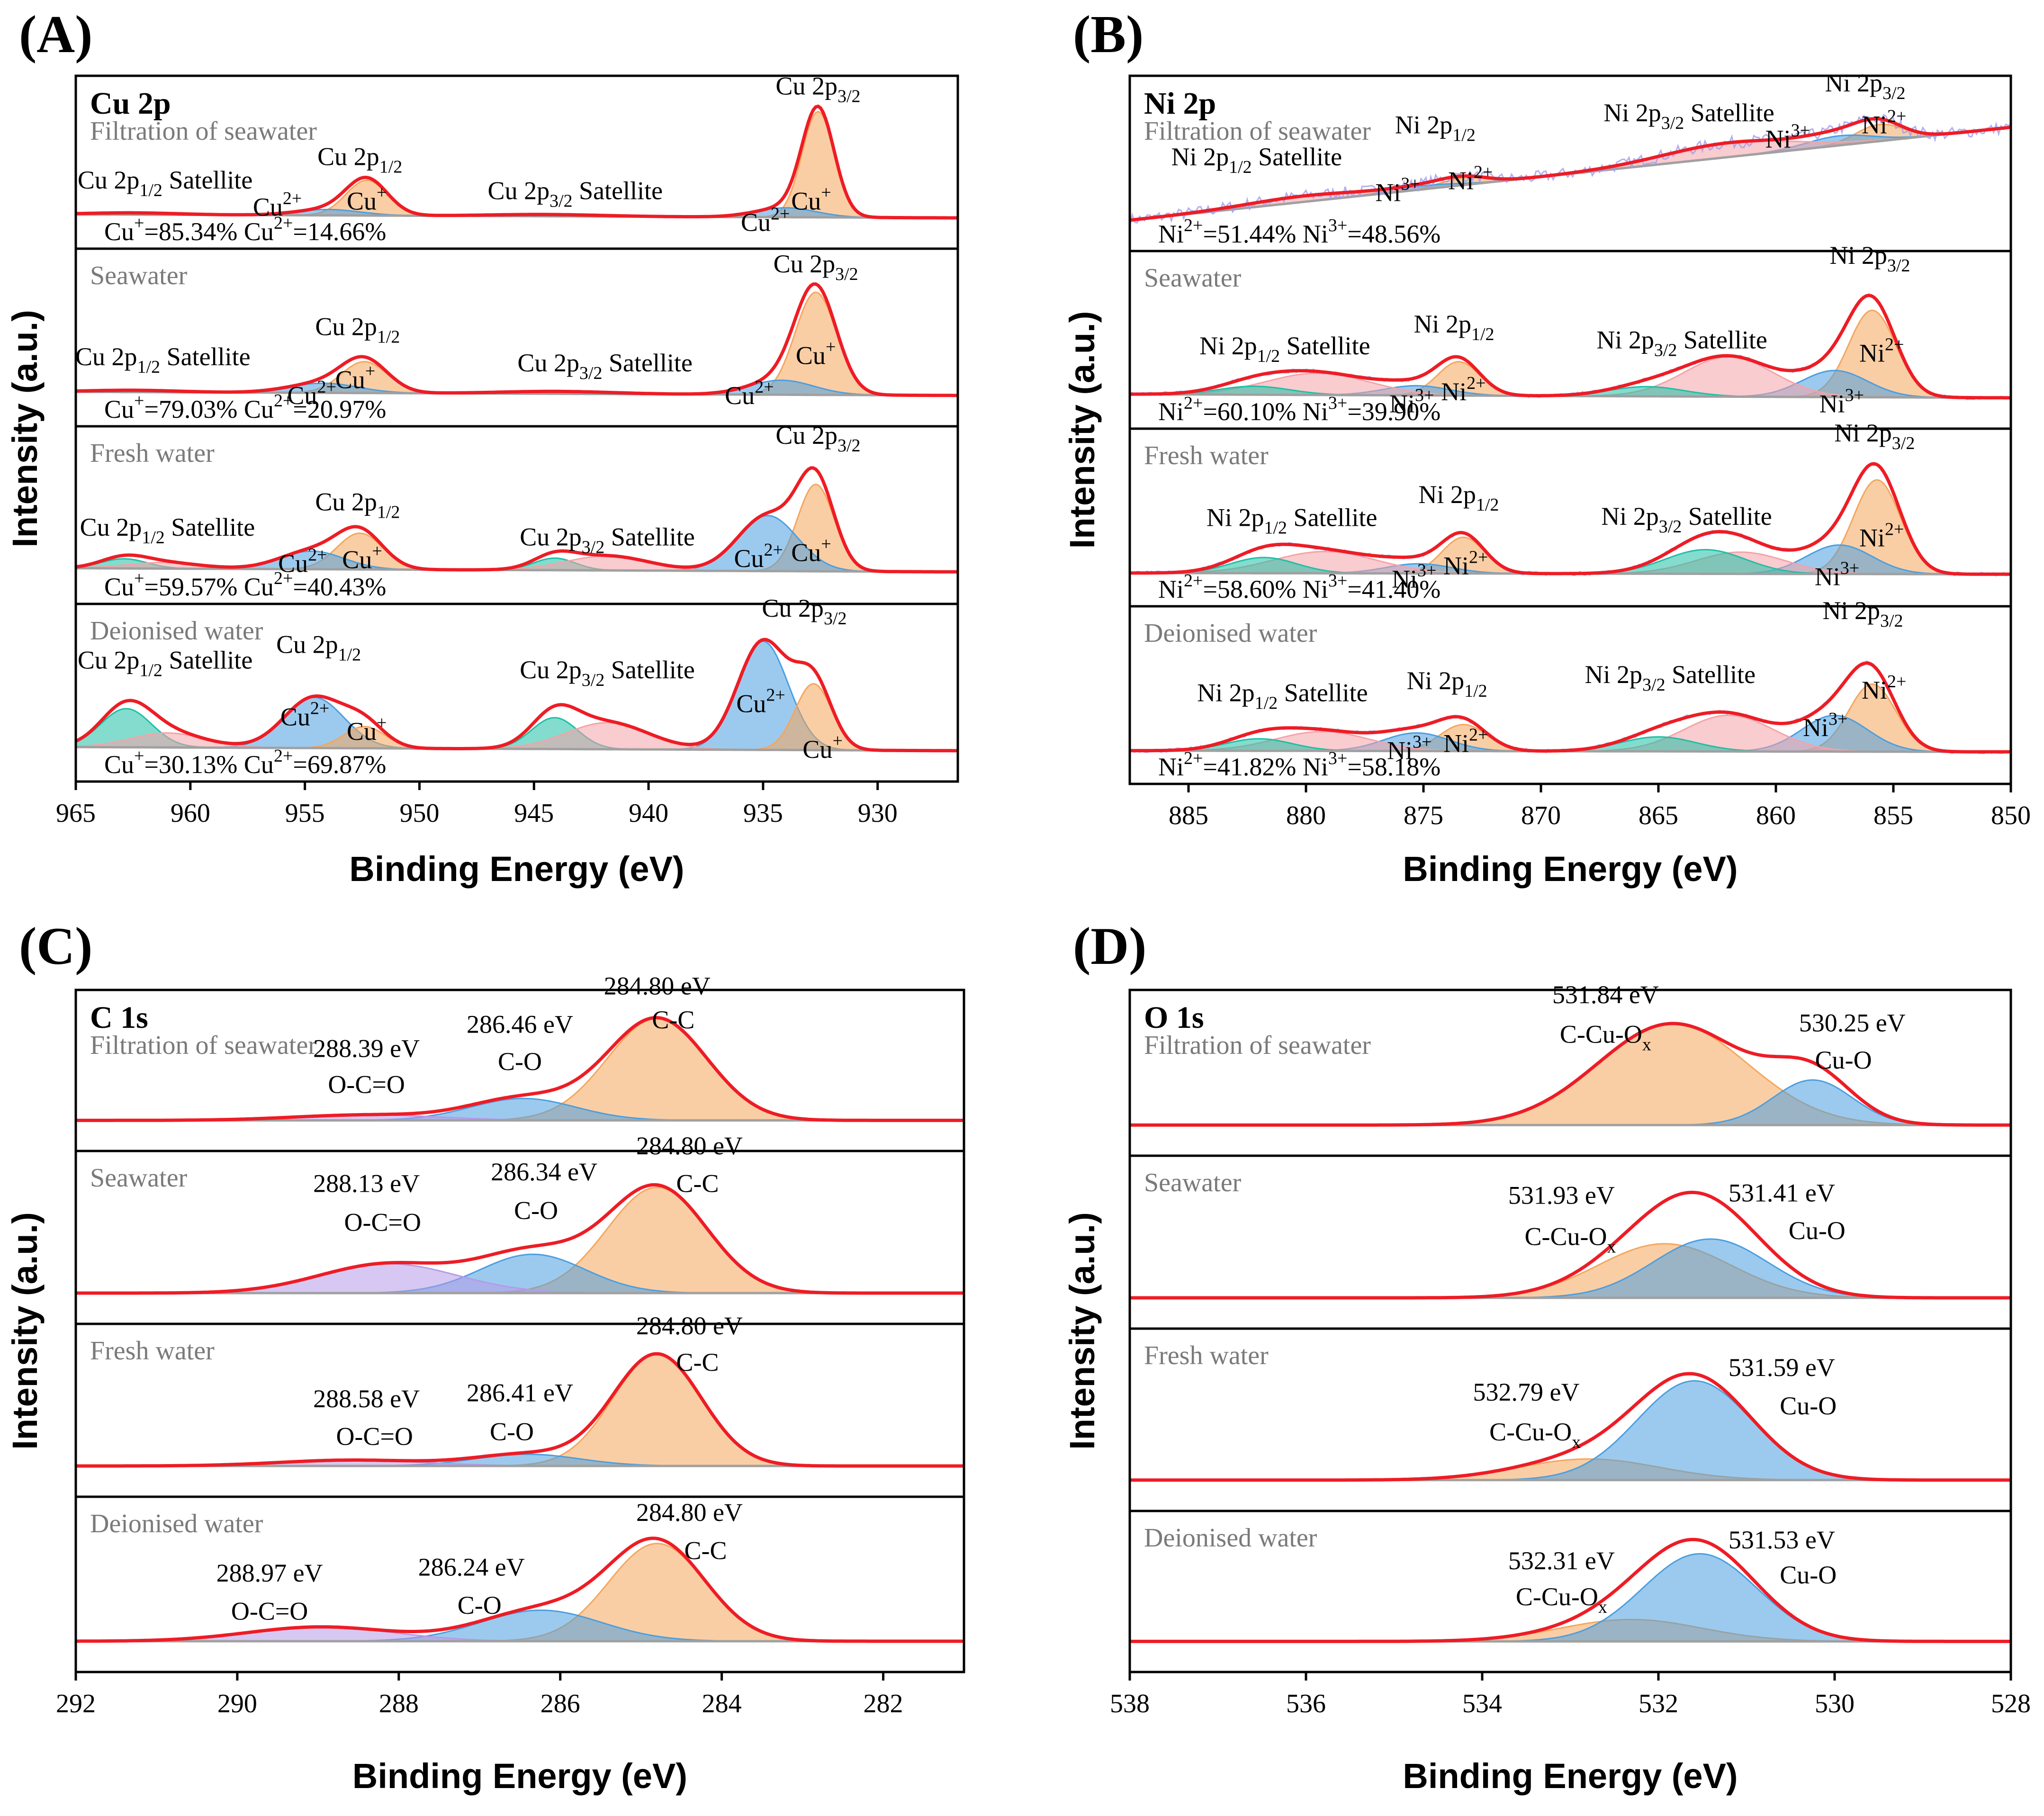  Describe the element at coordinates (366, 1048) in the screenshot. I see `peak-label-text: 288.39 eV` at that location.